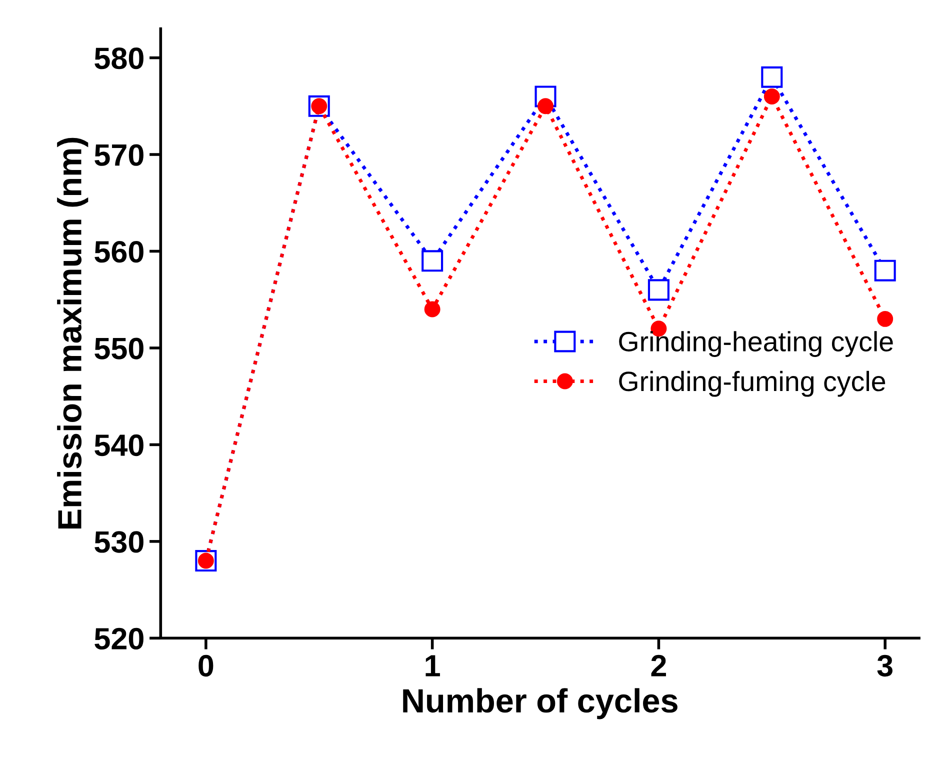 This screenshot has width=934, height=757. I want to click on y-tick-label: 570, so click(119, 155).